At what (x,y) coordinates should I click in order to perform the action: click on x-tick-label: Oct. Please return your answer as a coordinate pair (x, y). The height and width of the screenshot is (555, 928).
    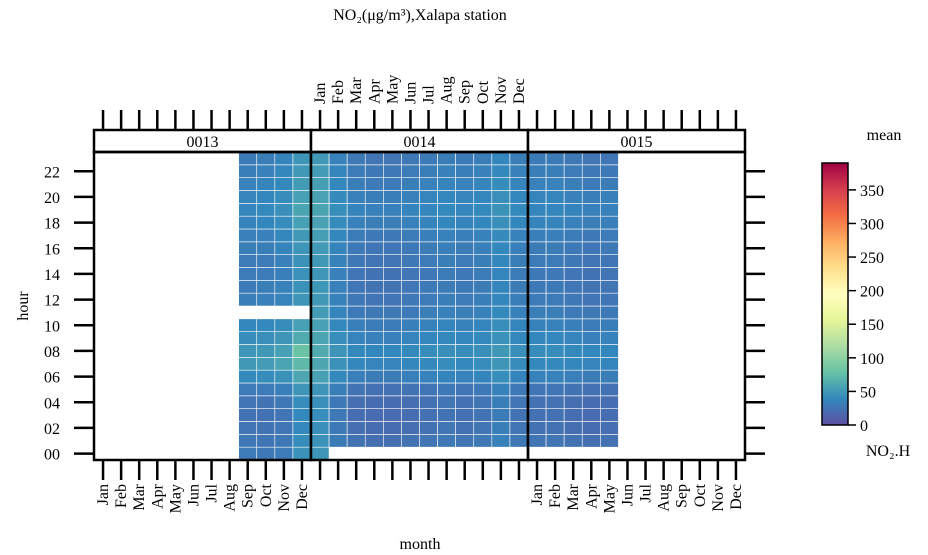
    Looking at the image, I should click on (266, 495).